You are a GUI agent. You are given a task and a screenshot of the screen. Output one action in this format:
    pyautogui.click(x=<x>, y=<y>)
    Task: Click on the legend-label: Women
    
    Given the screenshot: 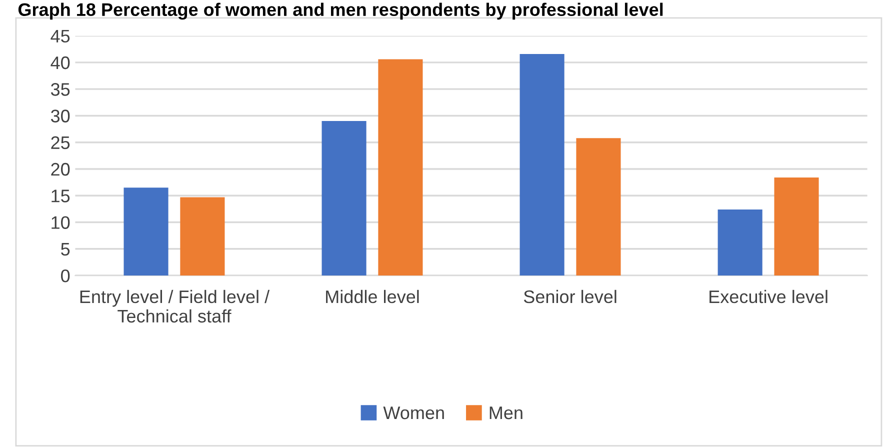 What is the action you would take?
    pyautogui.click(x=413, y=413)
    